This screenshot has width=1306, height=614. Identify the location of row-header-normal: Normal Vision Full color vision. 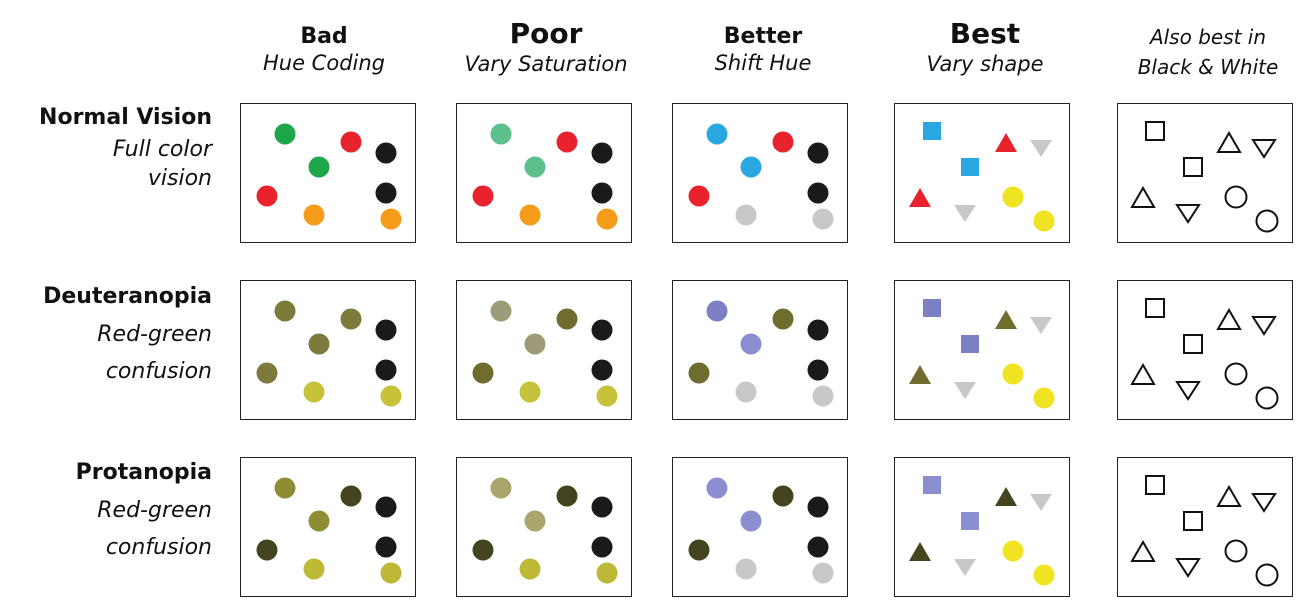
(112, 149).